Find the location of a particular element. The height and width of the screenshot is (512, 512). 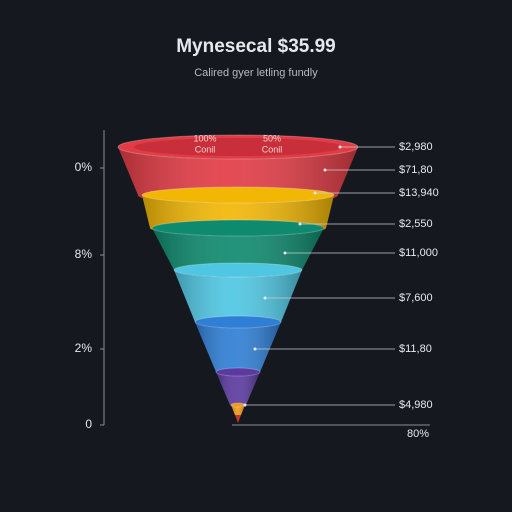

stage-label: $4,980 is located at coordinates (416, 405).